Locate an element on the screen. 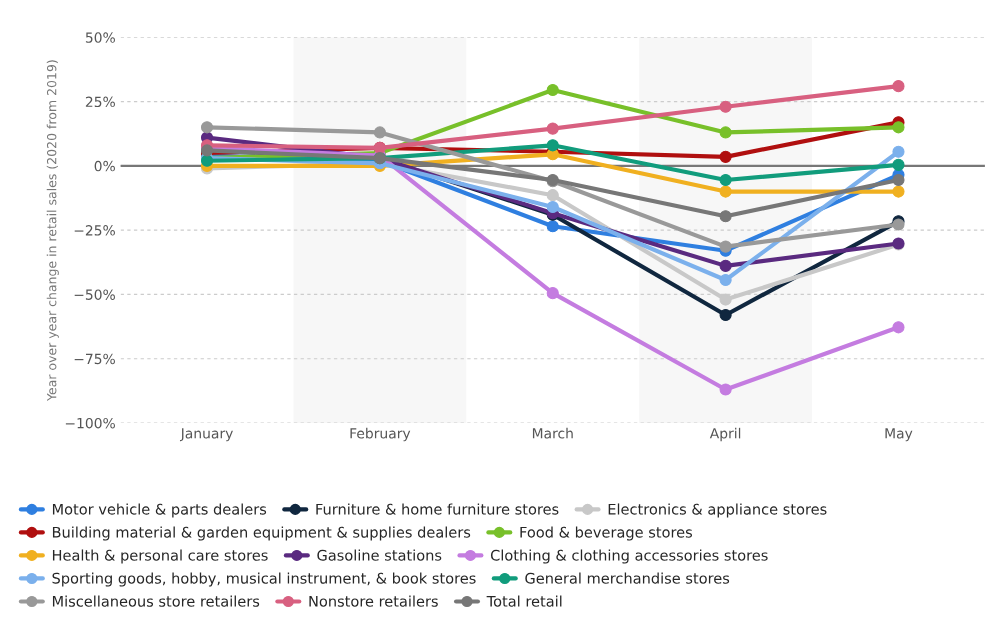  legend-label: Motor vehicle & parts dealers is located at coordinates (159, 510).